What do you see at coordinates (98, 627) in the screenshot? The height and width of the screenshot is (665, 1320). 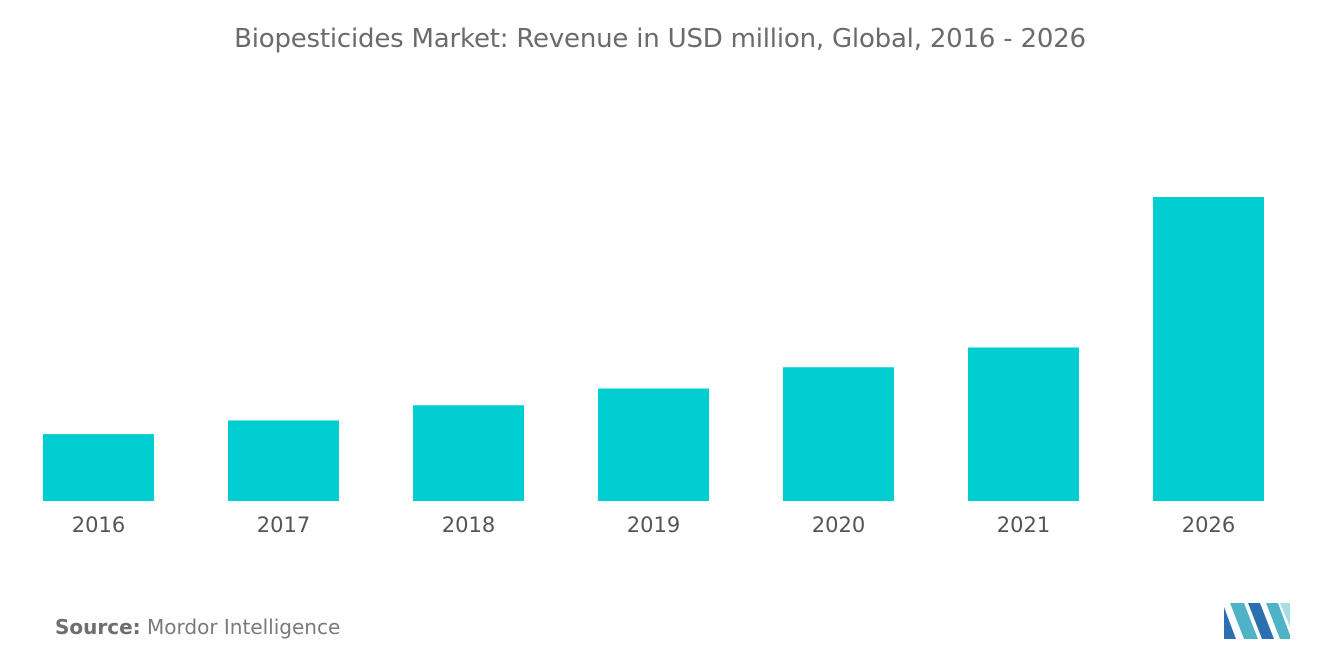 I see `source-label: Source:` at bounding box center [98, 627].